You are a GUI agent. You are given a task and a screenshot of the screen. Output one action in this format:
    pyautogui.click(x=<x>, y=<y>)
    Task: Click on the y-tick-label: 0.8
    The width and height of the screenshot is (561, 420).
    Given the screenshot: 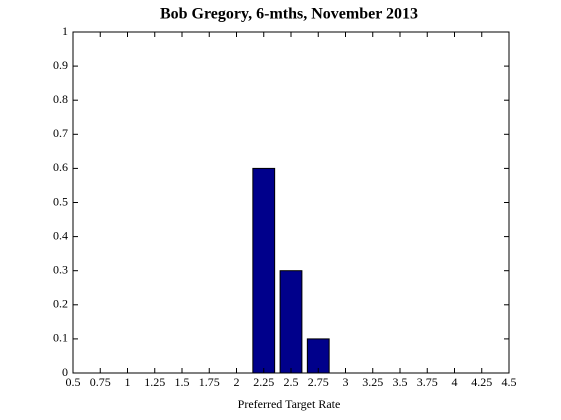 What is the action you would take?
    pyautogui.click(x=60, y=99)
    